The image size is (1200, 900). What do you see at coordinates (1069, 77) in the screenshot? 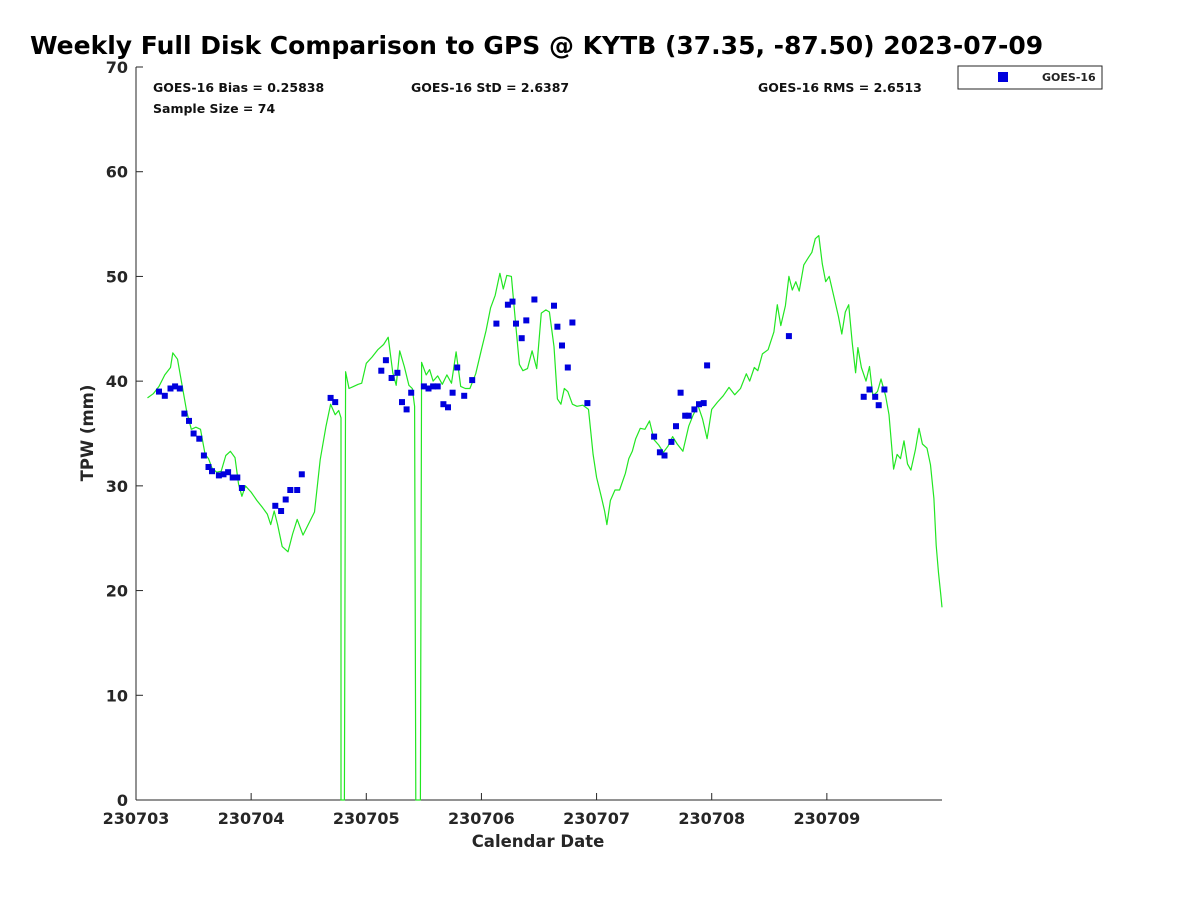
I see `legend-label-goes16: GOES-16` at bounding box center [1069, 77].